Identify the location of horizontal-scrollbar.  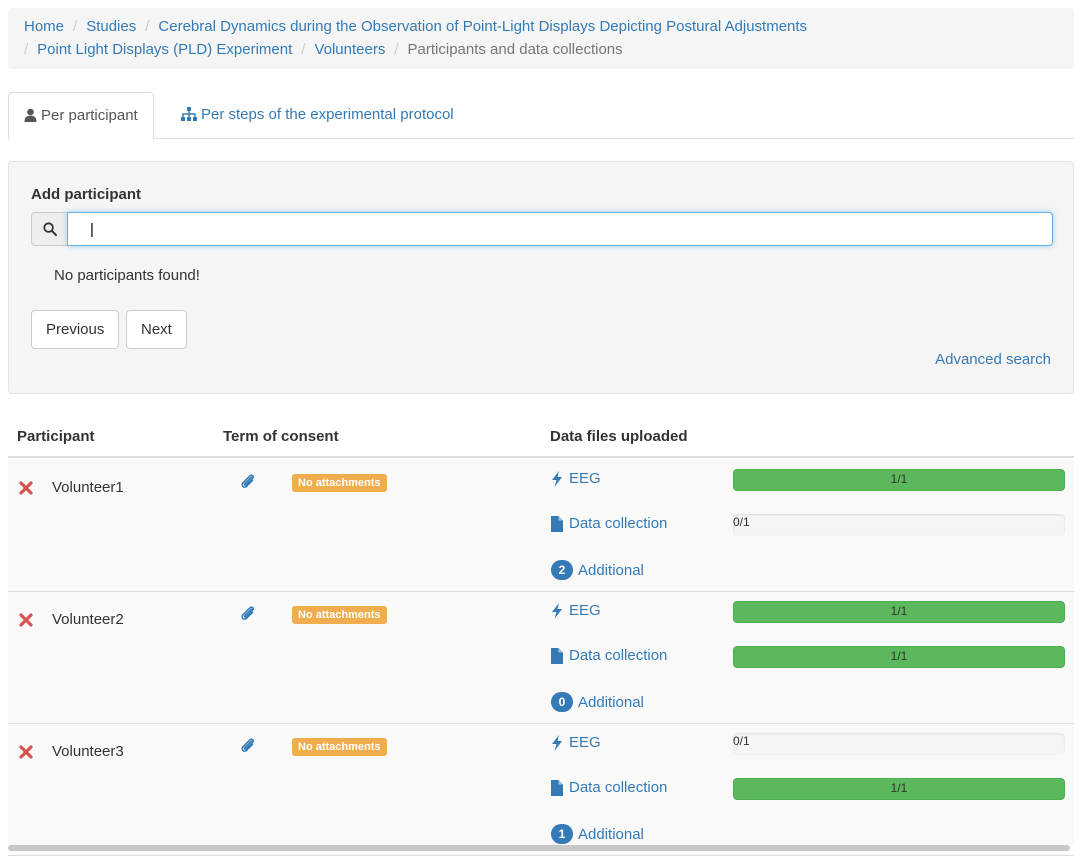
(542, 849).